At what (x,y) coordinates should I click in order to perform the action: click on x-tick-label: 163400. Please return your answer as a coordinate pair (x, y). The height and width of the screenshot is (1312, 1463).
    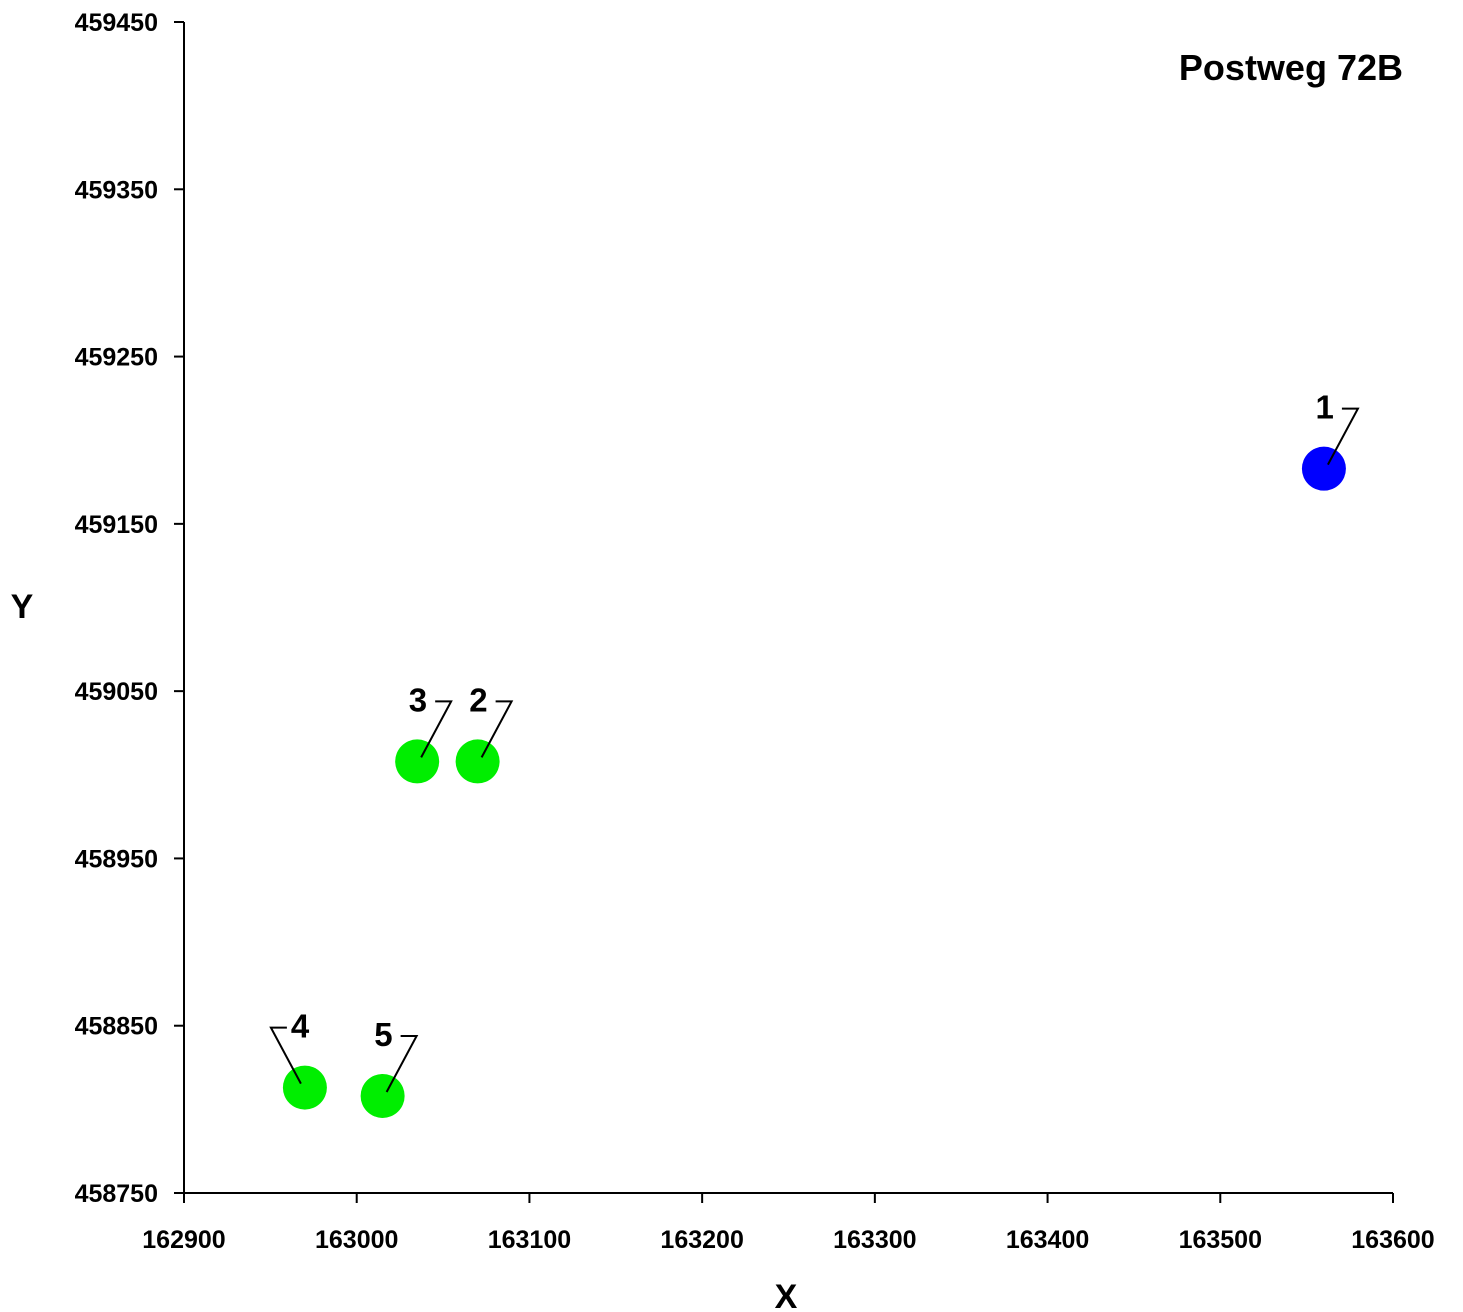
    Looking at the image, I should click on (1047, 1240).